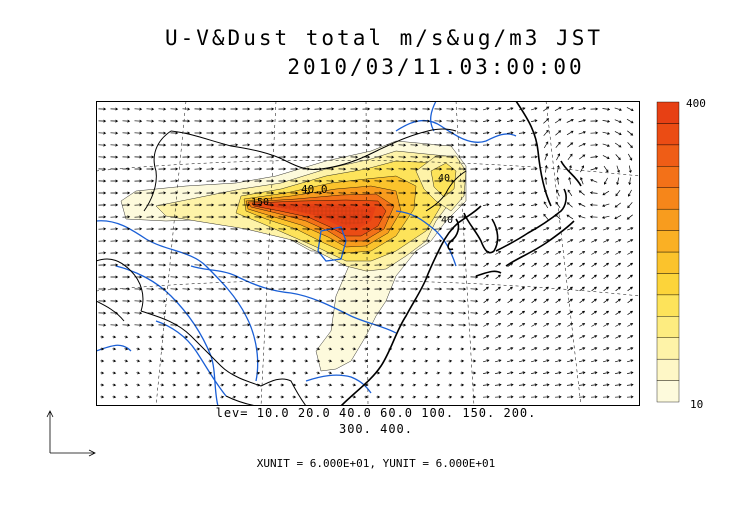 The height and width of the screenshot is (532, 752). What do you see at coordinates (444, 178) in the screenshot?
I see `contour-label-40-c: 40` at bounding box center [444, 178].